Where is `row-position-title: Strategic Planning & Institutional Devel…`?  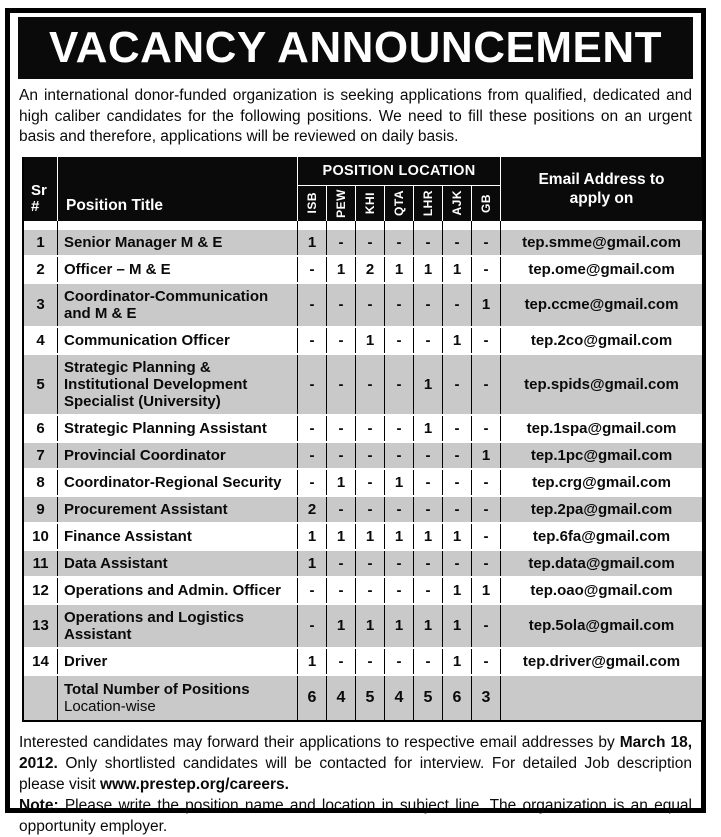
row-position-title: Strategic Planning & Institutional Devel… is located at coordinates (178, 384).